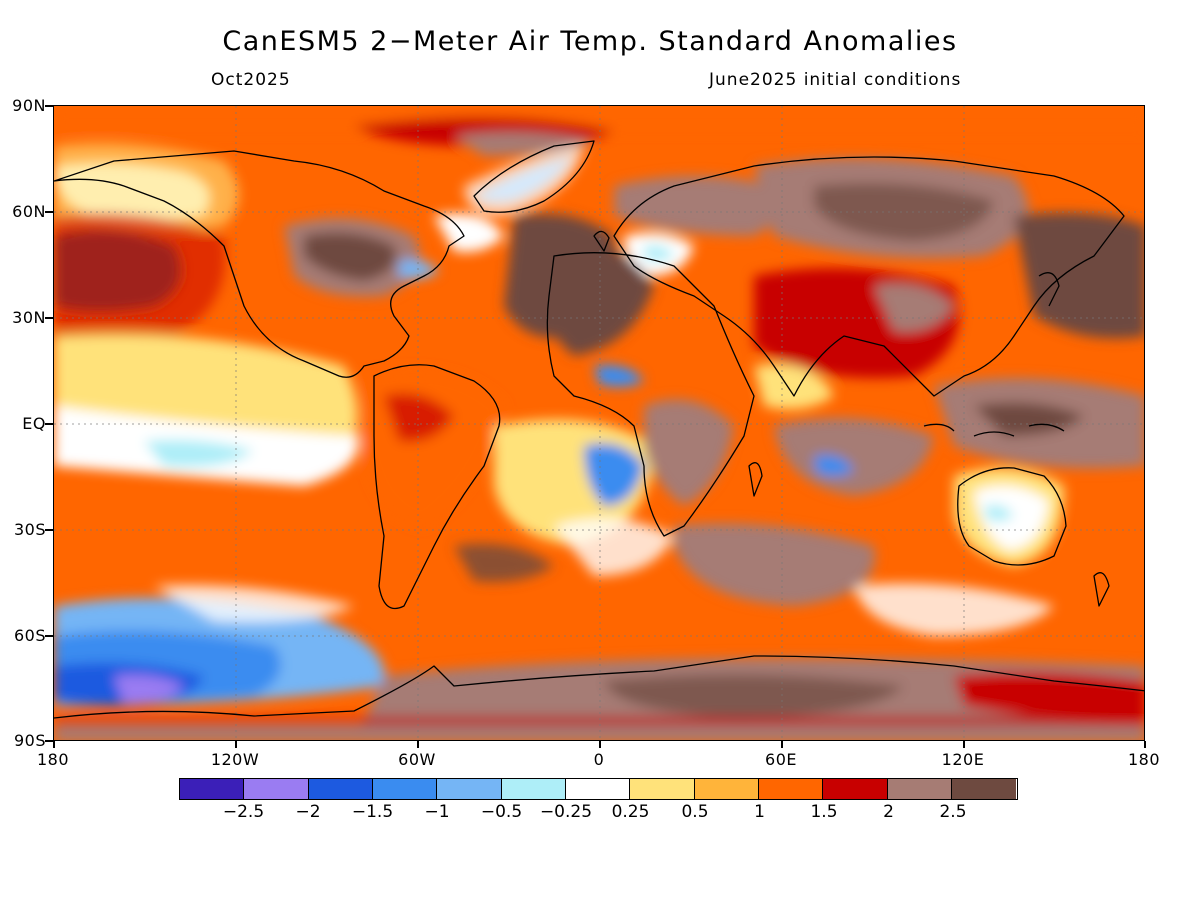  Describe the element at coordinates (954, 609) in the screenshot. I see `southern-ocean-white` at that location.